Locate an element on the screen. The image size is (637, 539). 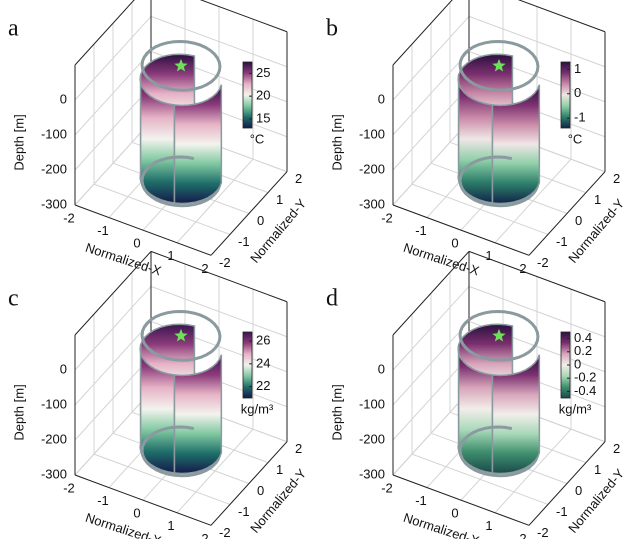
colorbar-tick-label: 26 is located at coordinates (263, 340).